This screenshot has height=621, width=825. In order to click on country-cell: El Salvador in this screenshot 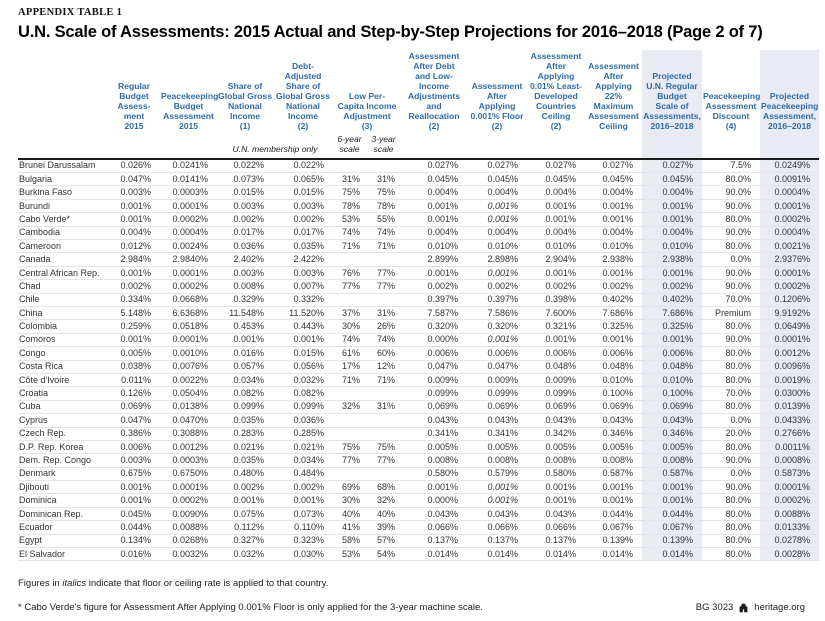, I will do `click(63, 554)`.